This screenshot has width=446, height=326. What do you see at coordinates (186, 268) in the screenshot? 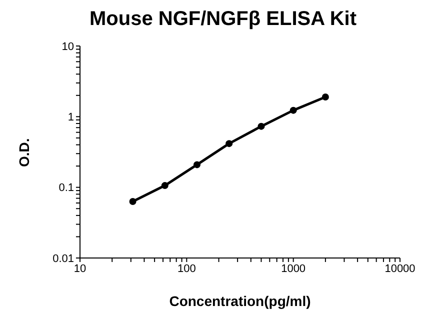
I see `x-tick-label: 100` at bounding box center [186, 268].